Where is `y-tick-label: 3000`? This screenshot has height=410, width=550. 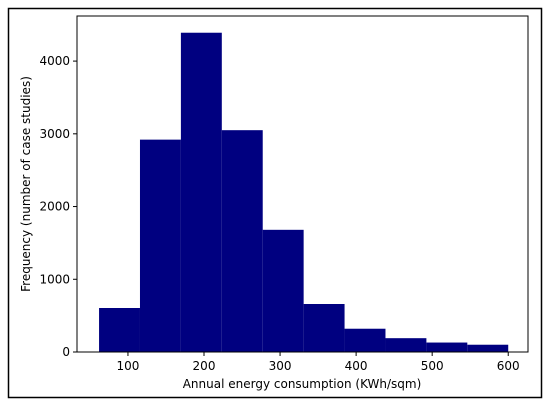
y-tick-label: 3000 is located at coordinates (54, 134).